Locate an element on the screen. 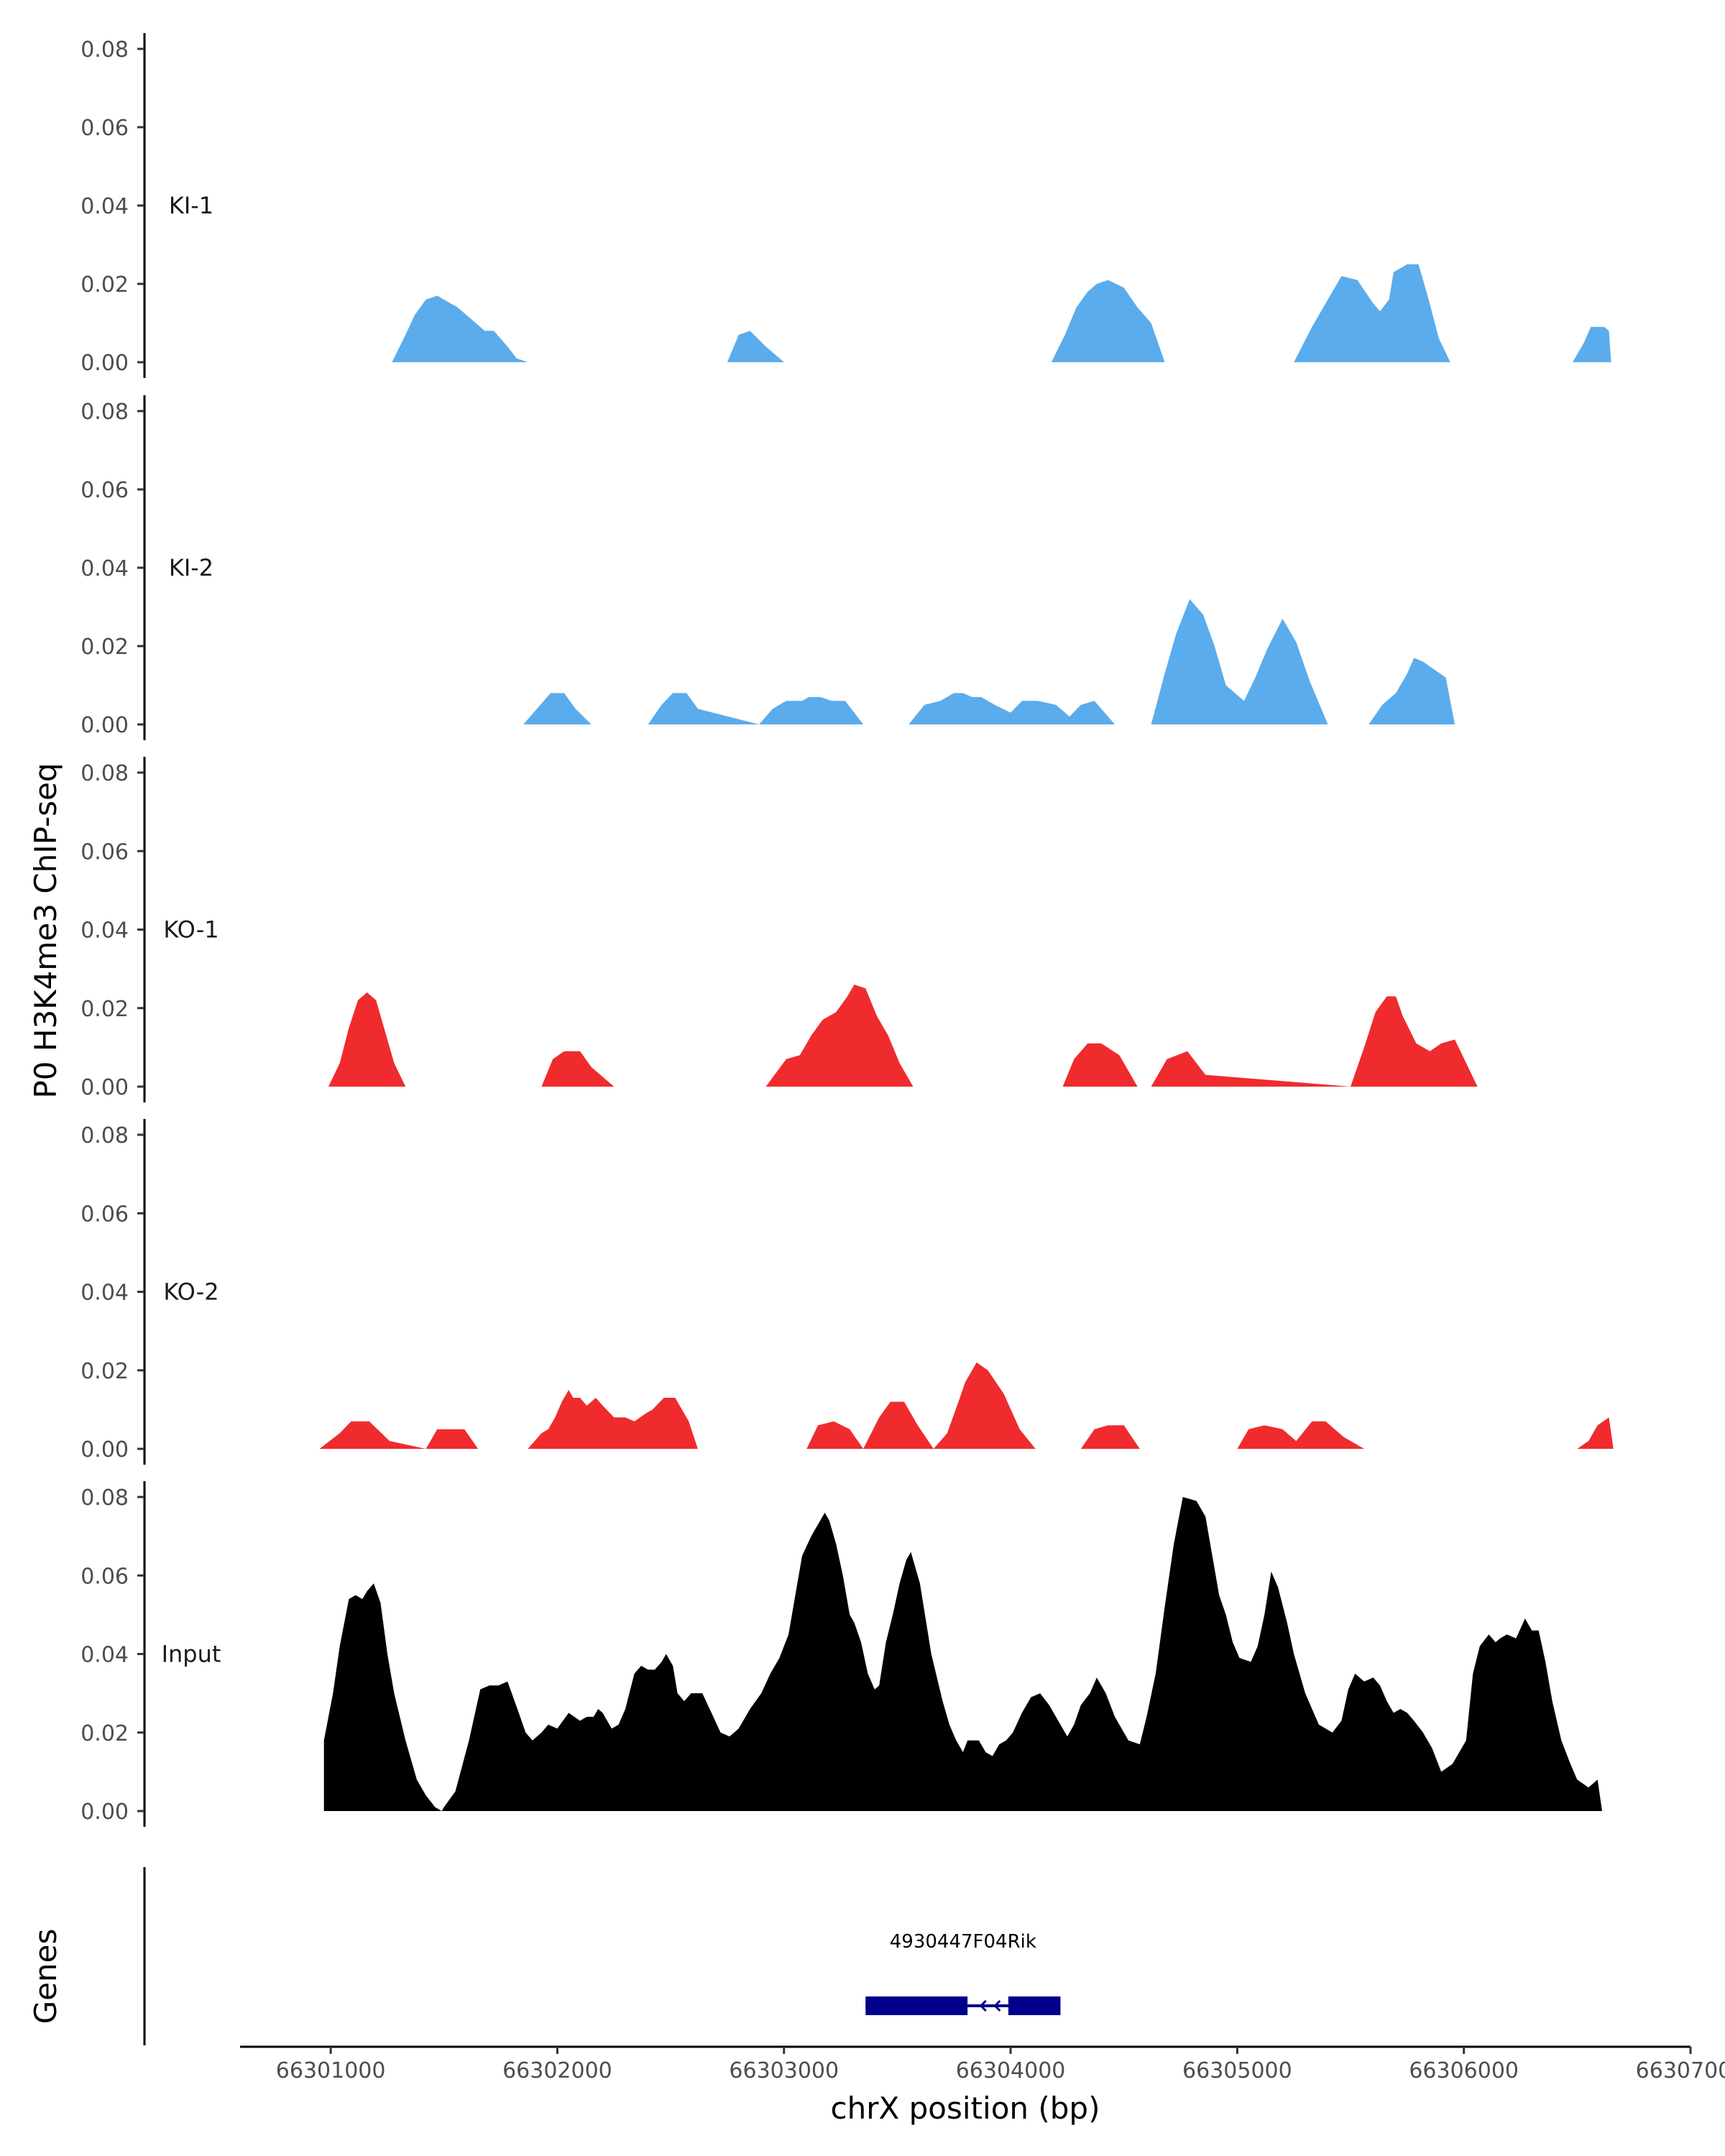  genes-axis-title: Genes is located at coordinates (45, 1977).